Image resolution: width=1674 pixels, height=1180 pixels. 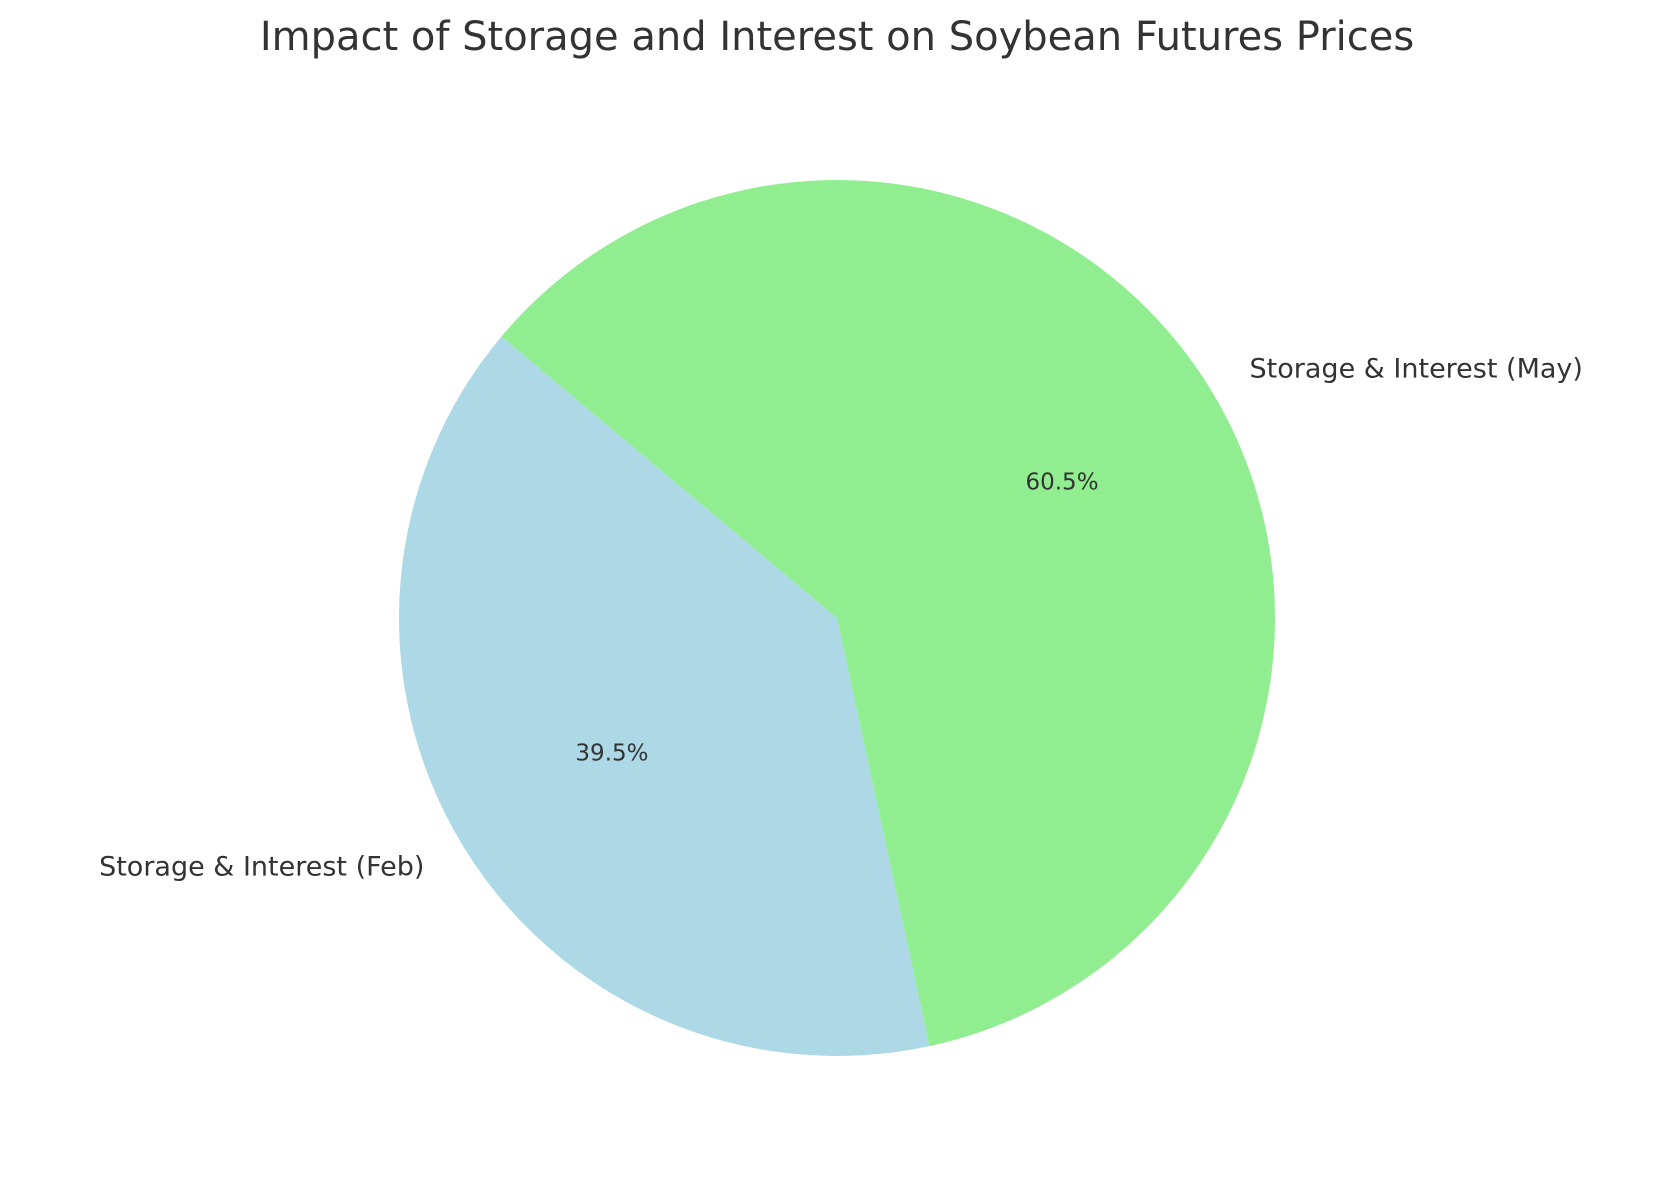 I want to click on slice-category-label-1: Storage & Interest (Feb), so click(x=261, y=866).